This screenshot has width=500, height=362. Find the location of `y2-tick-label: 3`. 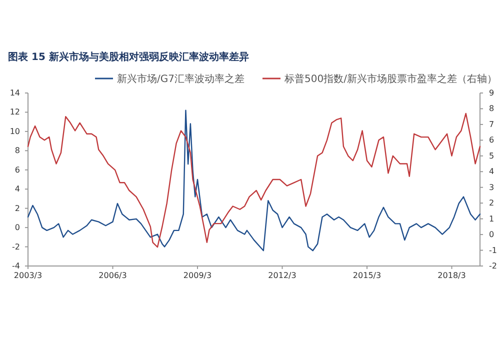

y2-tick-label: 3 is located at coordinates (491, 187).